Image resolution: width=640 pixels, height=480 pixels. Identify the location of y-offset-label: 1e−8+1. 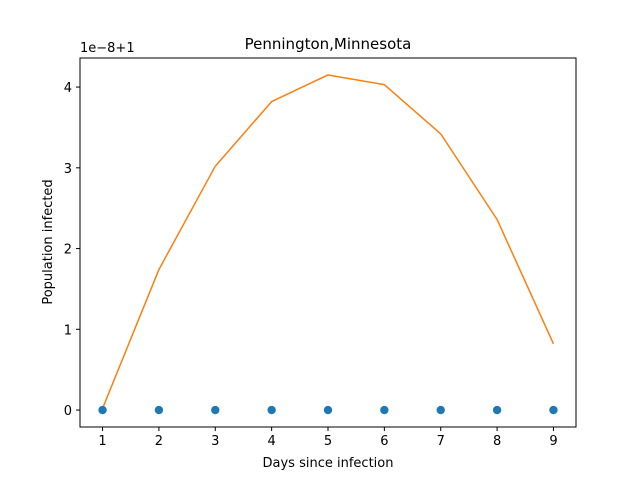
(107, 48).